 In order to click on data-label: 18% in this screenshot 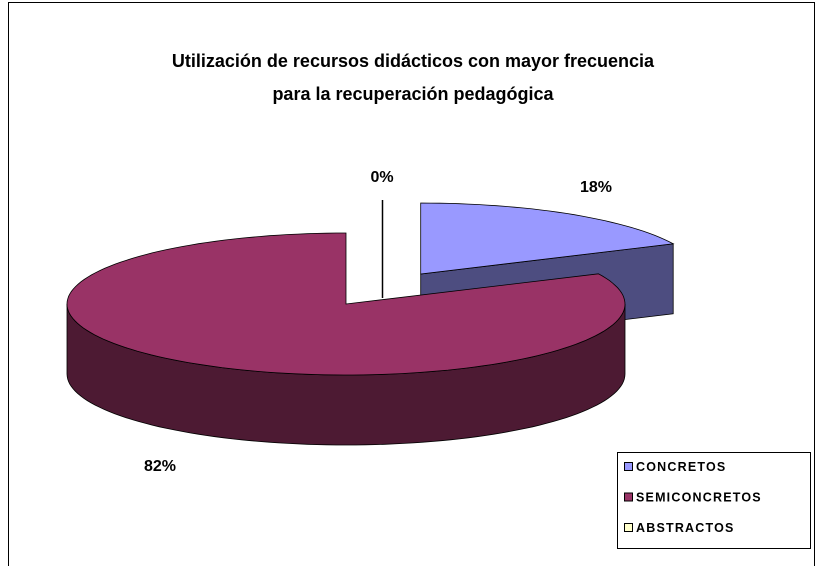, I will do `click(596, 187)`.